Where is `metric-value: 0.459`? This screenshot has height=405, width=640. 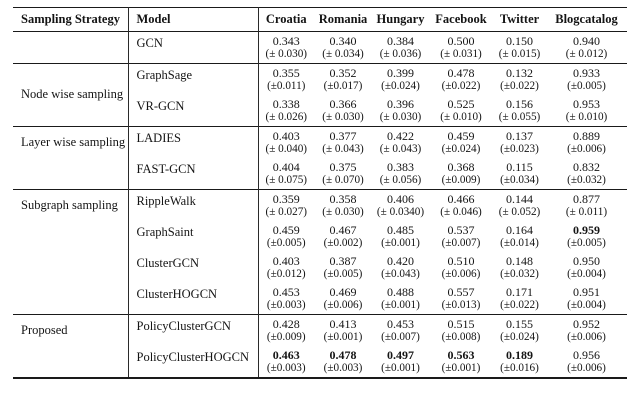
metric-value: 0.459 is located at coordinates (461, 136).